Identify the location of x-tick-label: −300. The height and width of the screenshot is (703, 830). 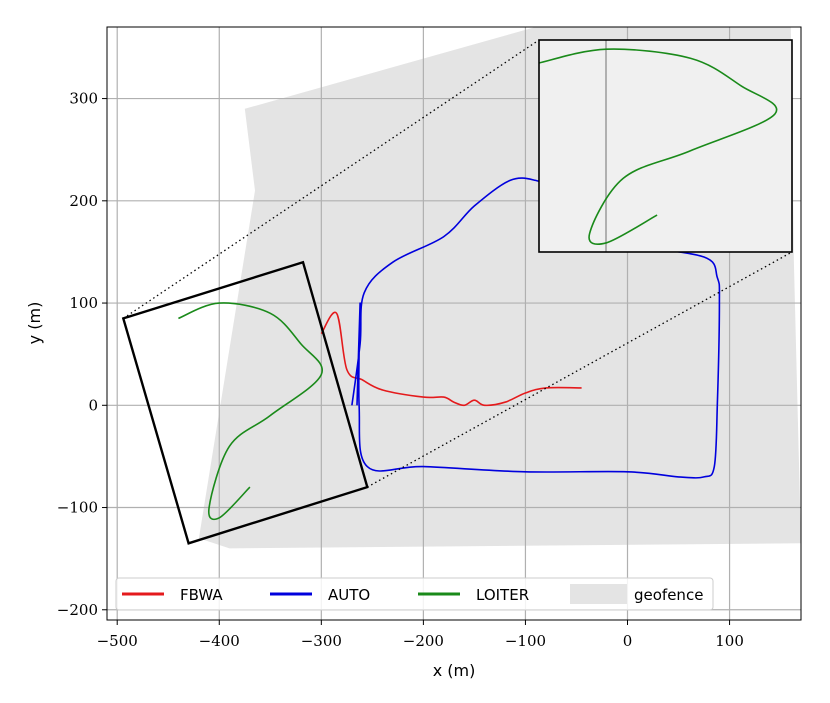
(321, 641).